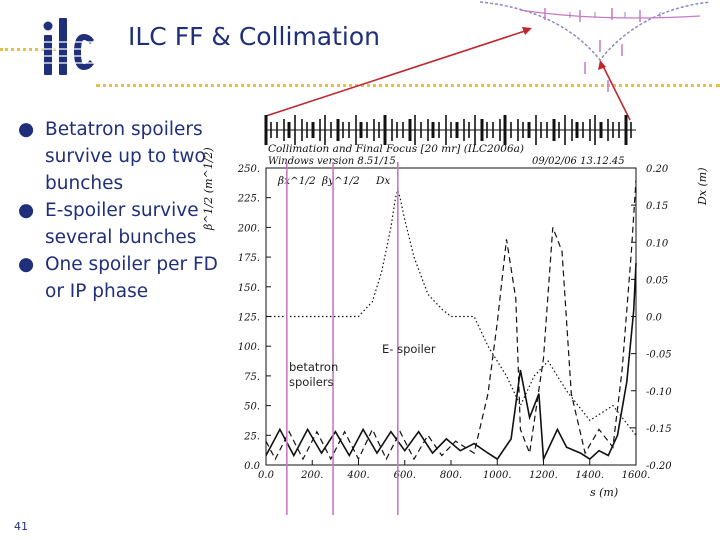 The image size is (720, 540). What do you see at coordinates (122, 224) in the screenshot?
I see `bullet-text: E-spoiler survive several bunches` at bounding box center [122, 224].